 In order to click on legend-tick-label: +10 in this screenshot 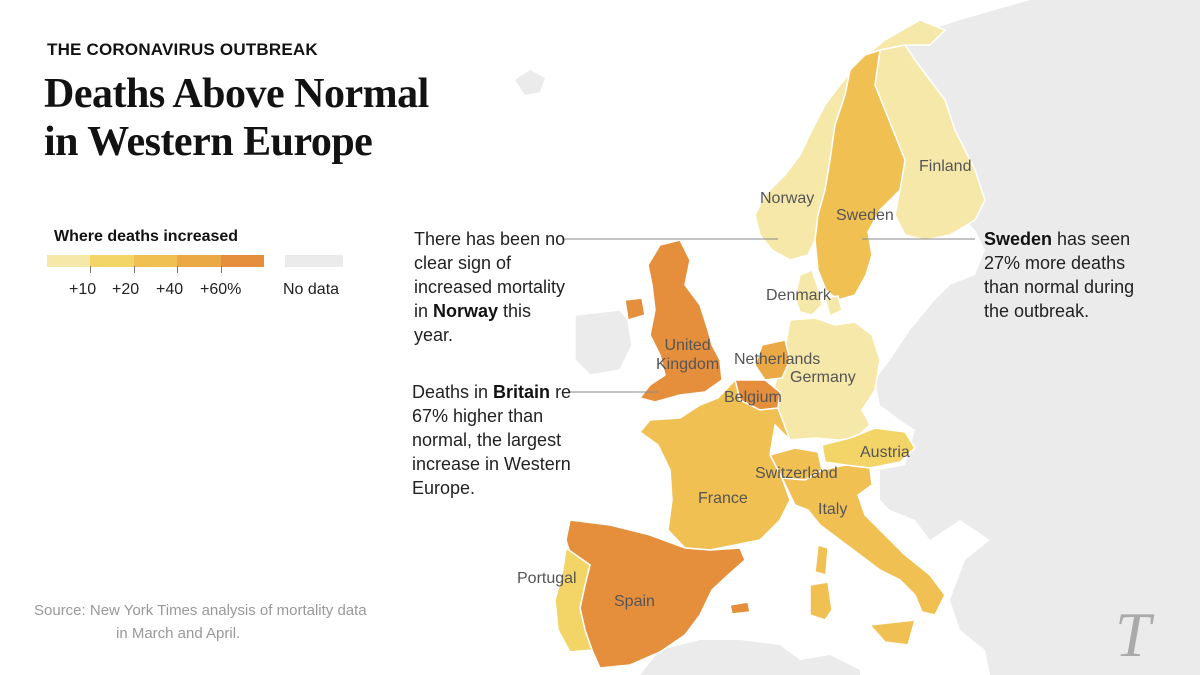, I will do `click(83, 289)`.